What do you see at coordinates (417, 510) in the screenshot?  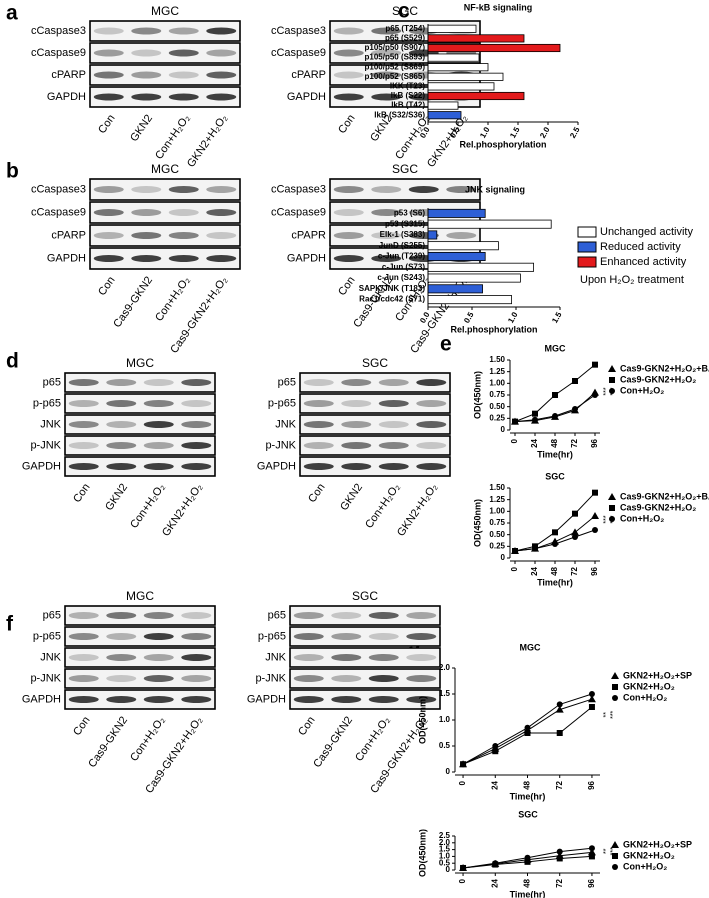 I see `lane-label: GKN2+H₂O₂` at bounding box center [417, 510].